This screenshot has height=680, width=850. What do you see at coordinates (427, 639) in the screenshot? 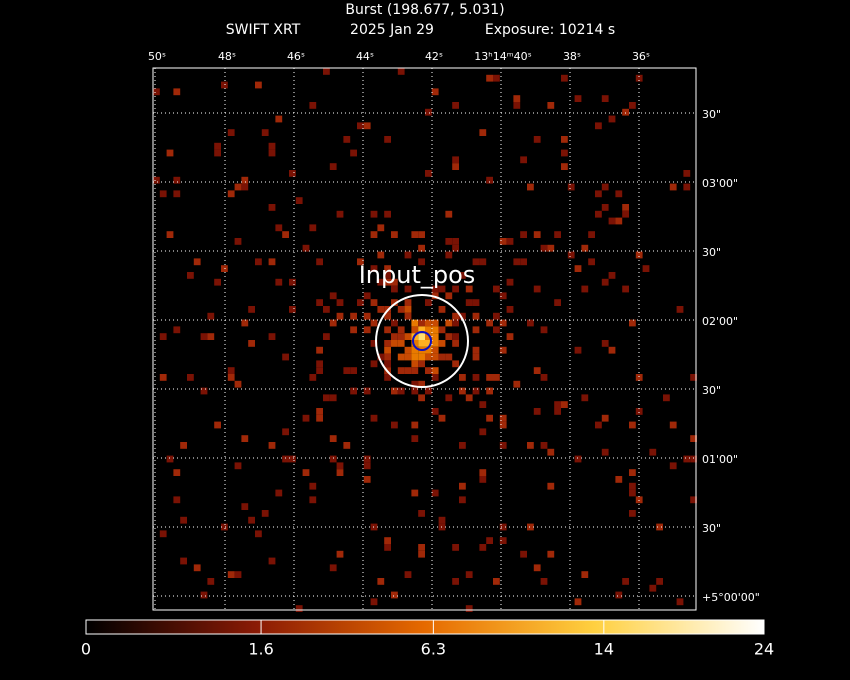
I see `colorbar-ticks: 0 1.6 6.3 14 24` at bounding box center [427, 639].